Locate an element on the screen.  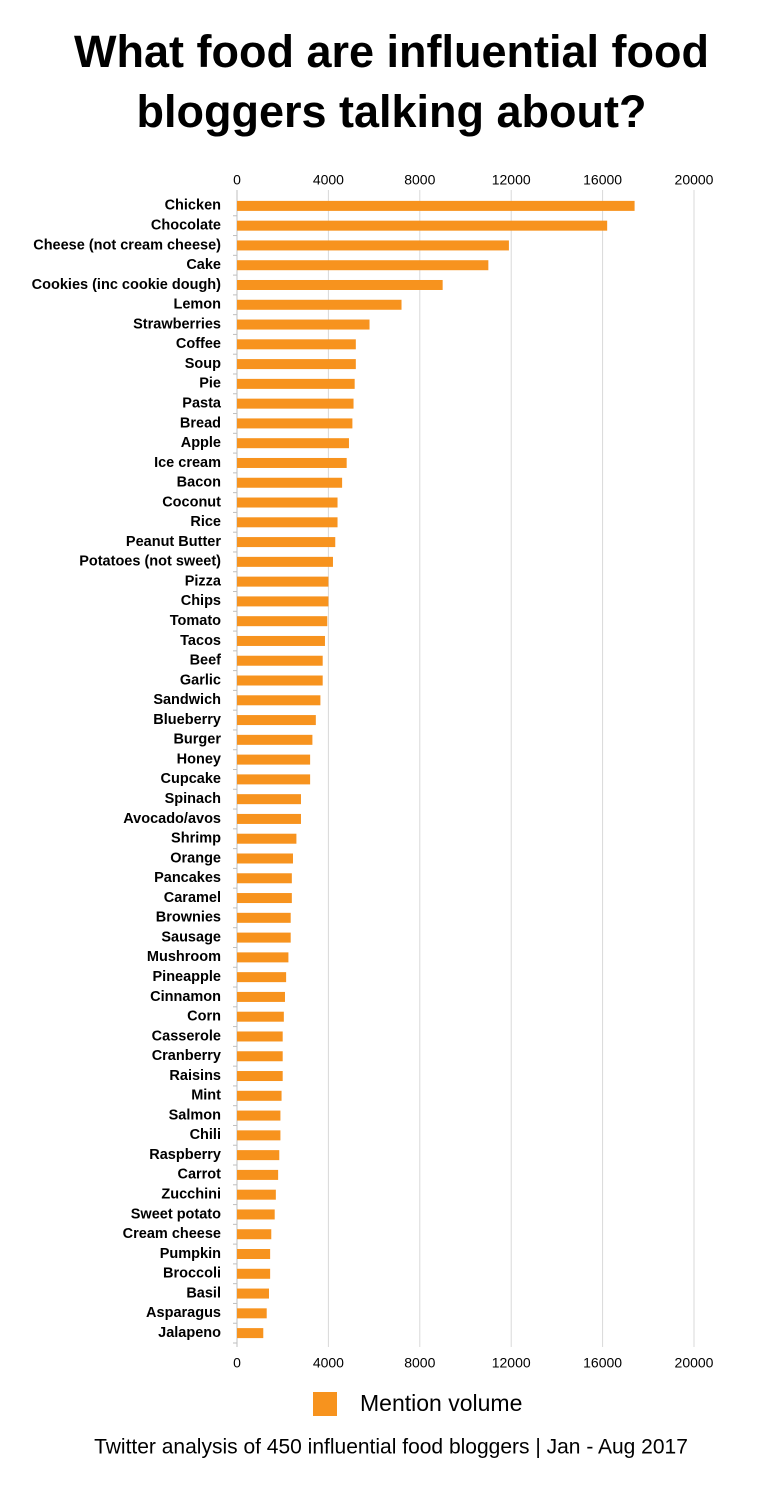
y-tick-label: Lemon is located at coordinates (197, 305).